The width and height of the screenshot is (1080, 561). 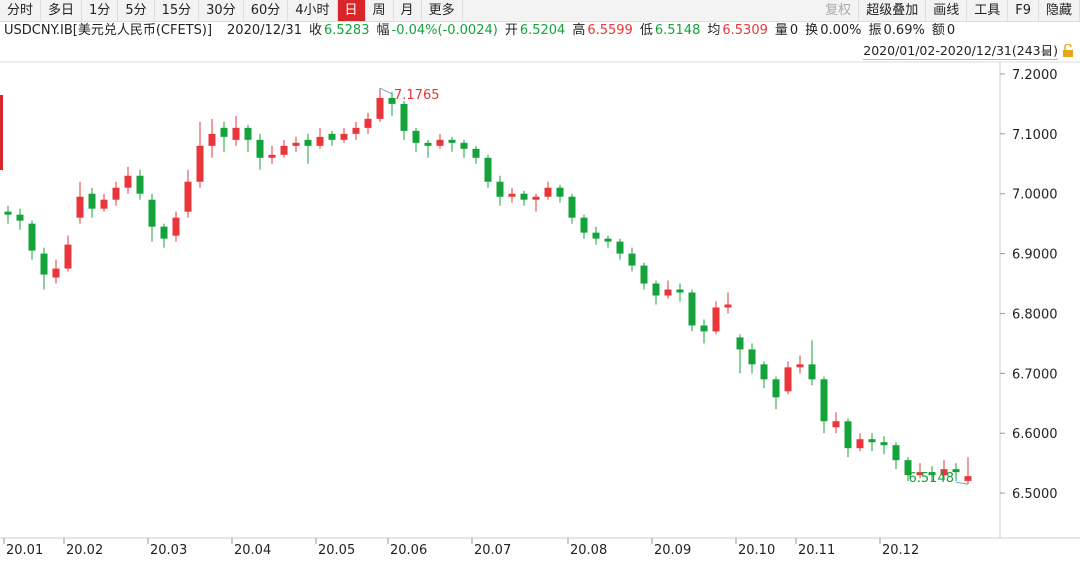 I want to click on lock-icon, so click(x=1068, y=51).